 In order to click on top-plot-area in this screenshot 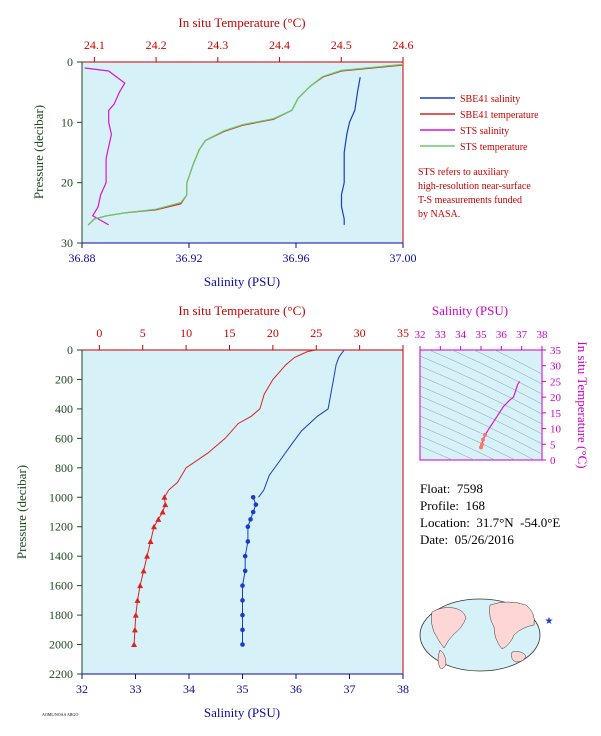, I will do `click(242, 152)`.